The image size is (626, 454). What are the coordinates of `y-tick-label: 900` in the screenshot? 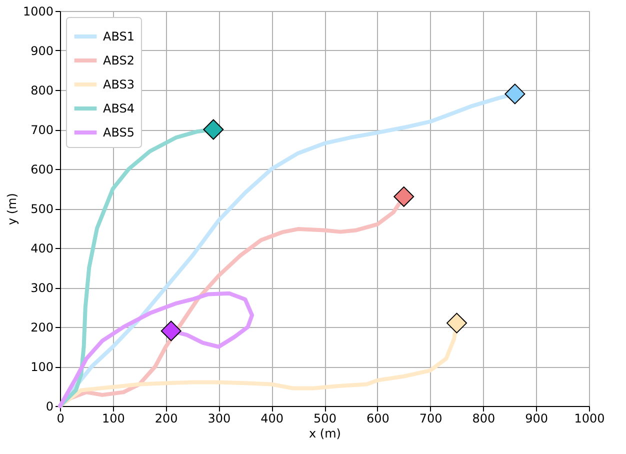 It's located at (42, 51).